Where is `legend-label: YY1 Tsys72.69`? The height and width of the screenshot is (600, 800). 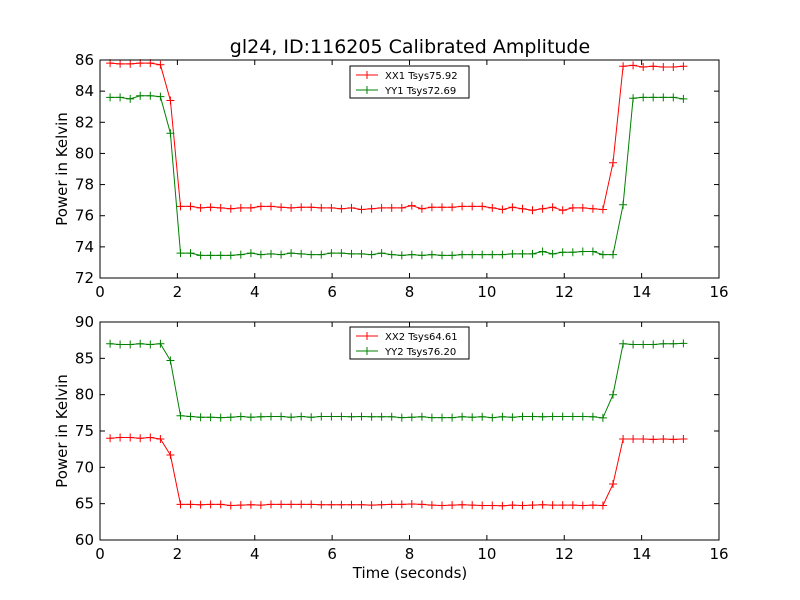
legend-label: YY1 Tsys72.69 is located at coordinates (420, 91).